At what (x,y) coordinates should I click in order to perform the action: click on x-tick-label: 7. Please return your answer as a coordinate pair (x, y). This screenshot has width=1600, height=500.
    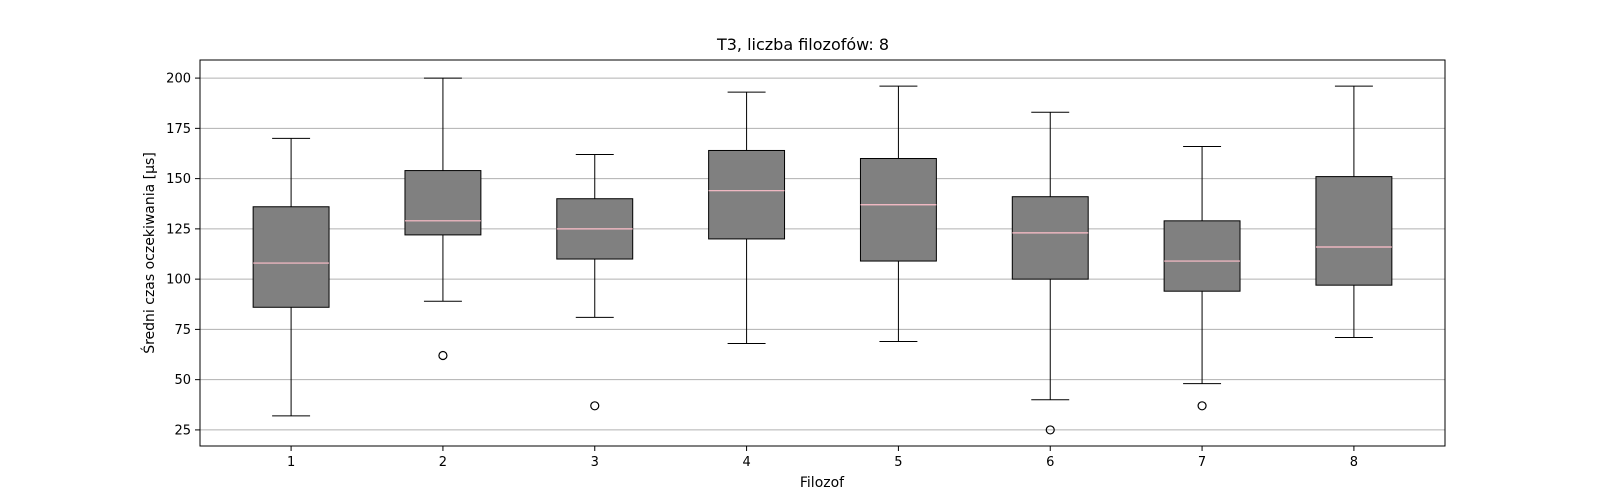
    Looking at the image, I should click on (1202, 462).